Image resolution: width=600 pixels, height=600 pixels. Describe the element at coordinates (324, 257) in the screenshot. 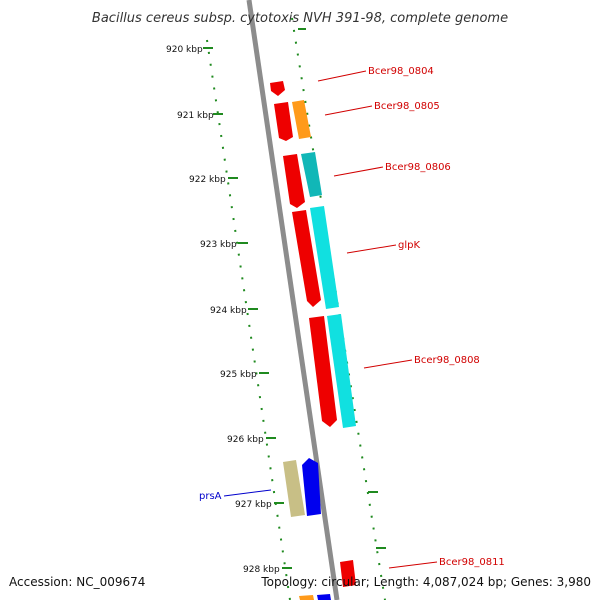

I see `gene-glpk-cyan` at that location.